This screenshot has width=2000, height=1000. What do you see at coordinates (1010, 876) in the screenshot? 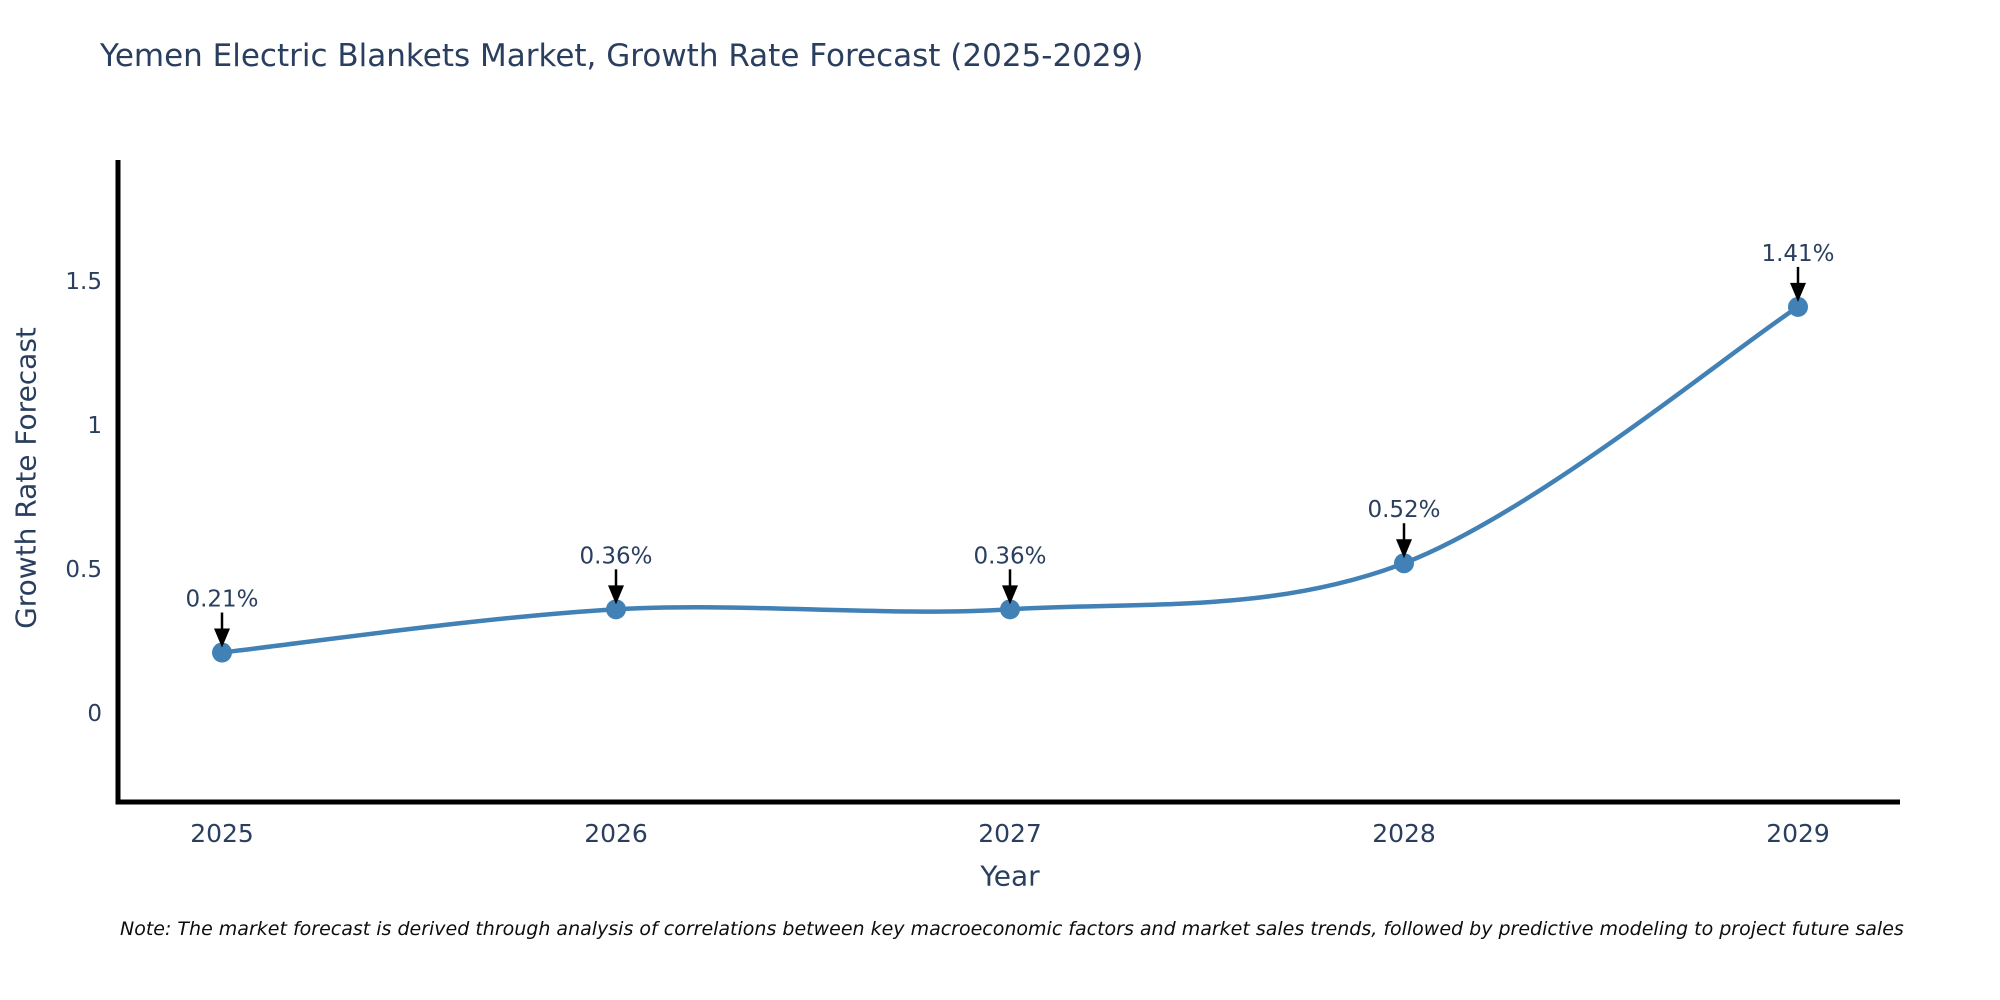
I see `x-axis-title: Year` at bounding box center [1010, 876].